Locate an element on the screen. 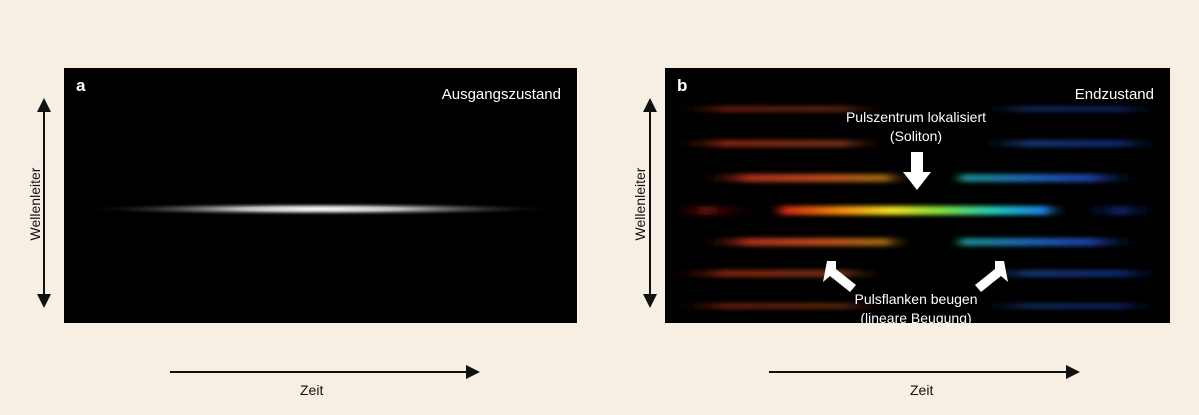  waveguide-row-center is located at coordinates (917, 210).